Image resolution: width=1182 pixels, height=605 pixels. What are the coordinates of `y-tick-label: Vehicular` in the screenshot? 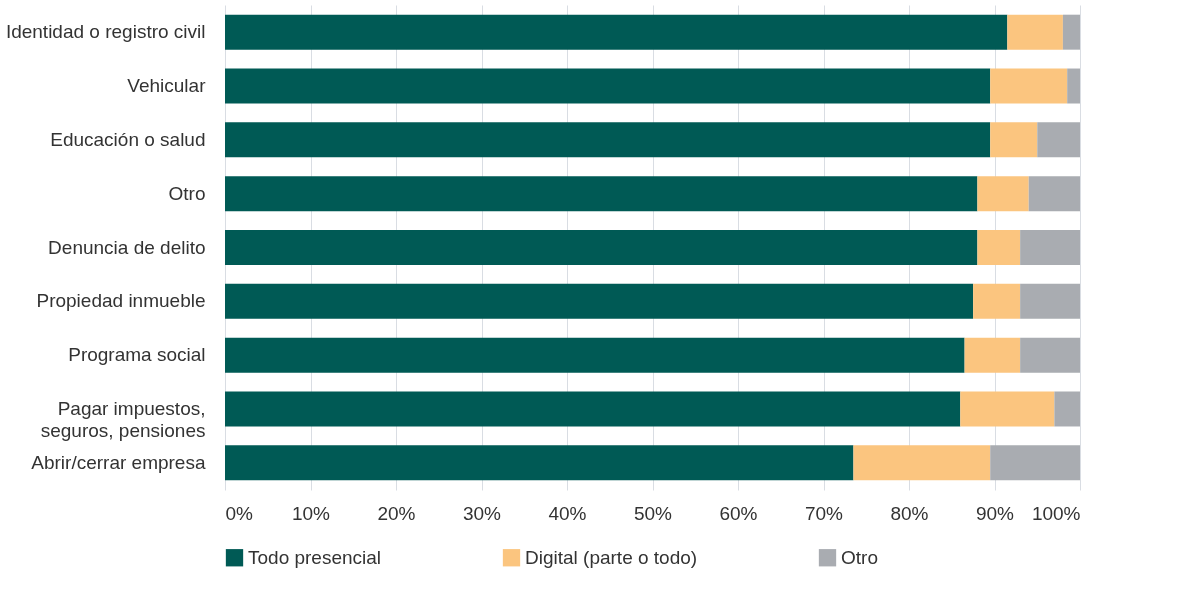 It's located at (167, 86).